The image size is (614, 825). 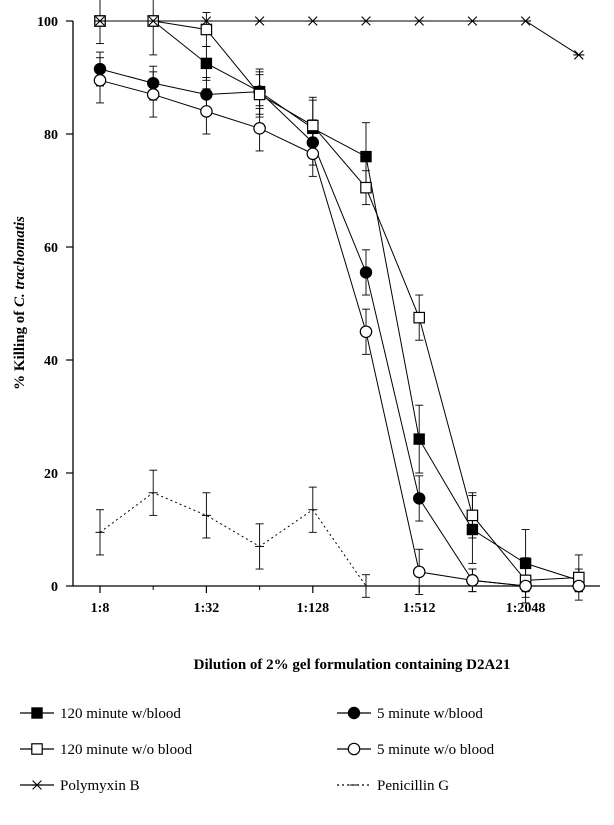 What do you see at coordinates (80, 786) in the screenshot?
I see `legend-item: Polymyxin B` at bounding box center [80, 786].